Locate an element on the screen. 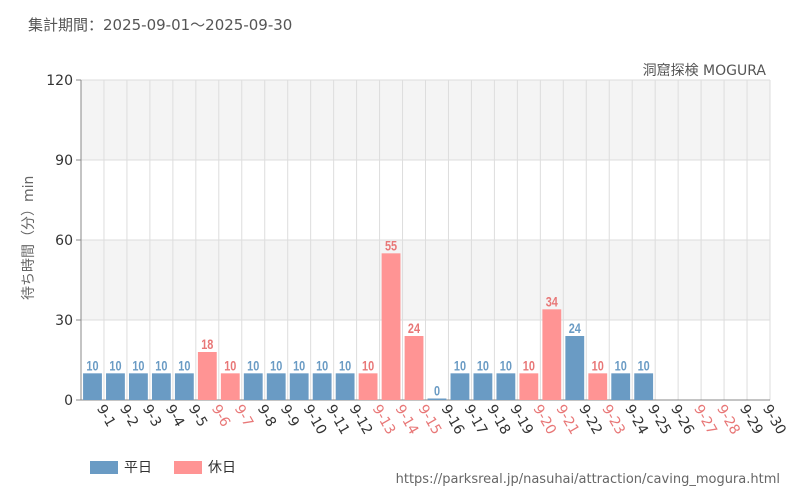 The width and height of the screenshot is (800, 500). x-tick-label-9-5: 9-5 is located at coordinates (197, 416).